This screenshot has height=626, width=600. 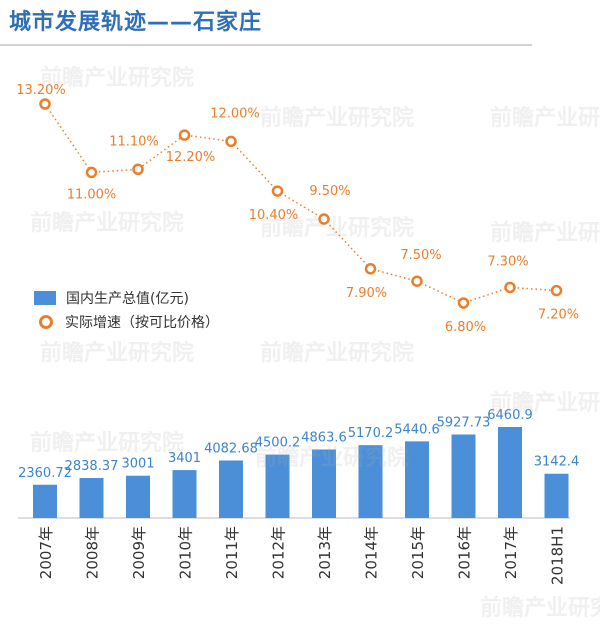 What do you see at coordinates (507, 261) in the screenshot?
I see `growth-point-label: 7.30%` at bounding box center [507, 261].